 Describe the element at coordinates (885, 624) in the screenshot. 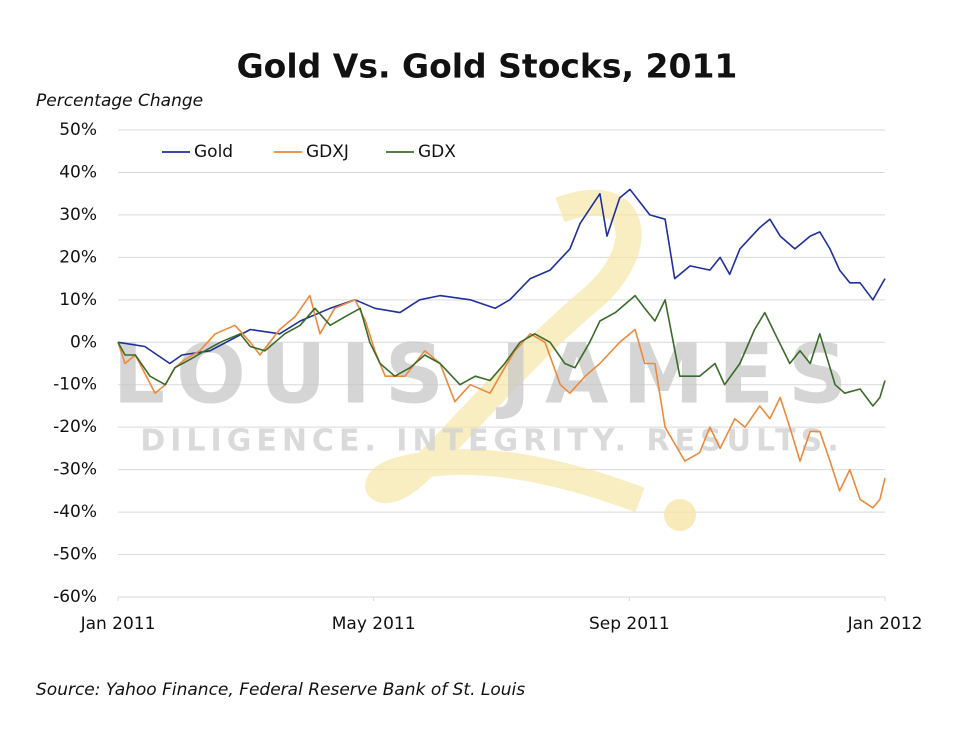

I see `x-tick-label: Jan 2012` at that location.